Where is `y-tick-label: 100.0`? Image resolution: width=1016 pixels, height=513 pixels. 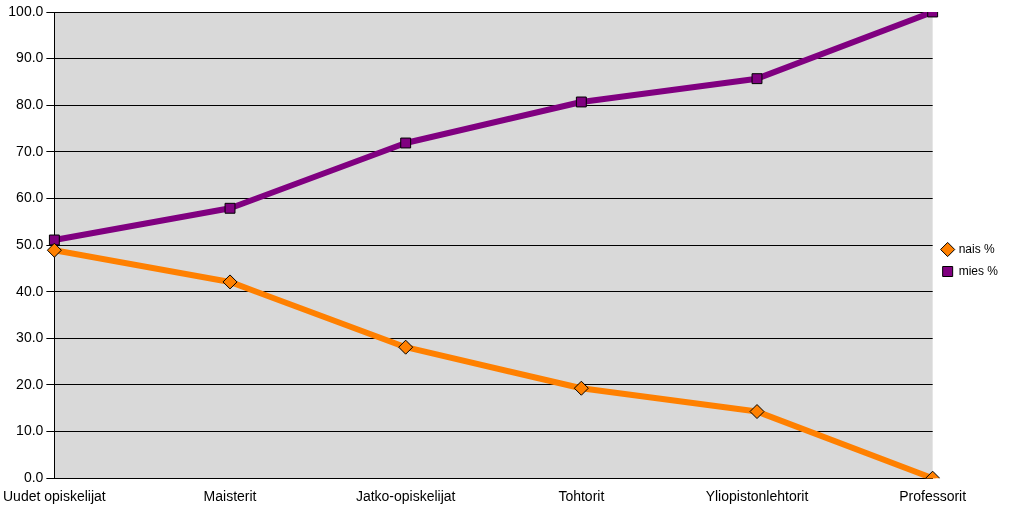
y-tick-label: 100.0 is located at coordinates (26, 10).